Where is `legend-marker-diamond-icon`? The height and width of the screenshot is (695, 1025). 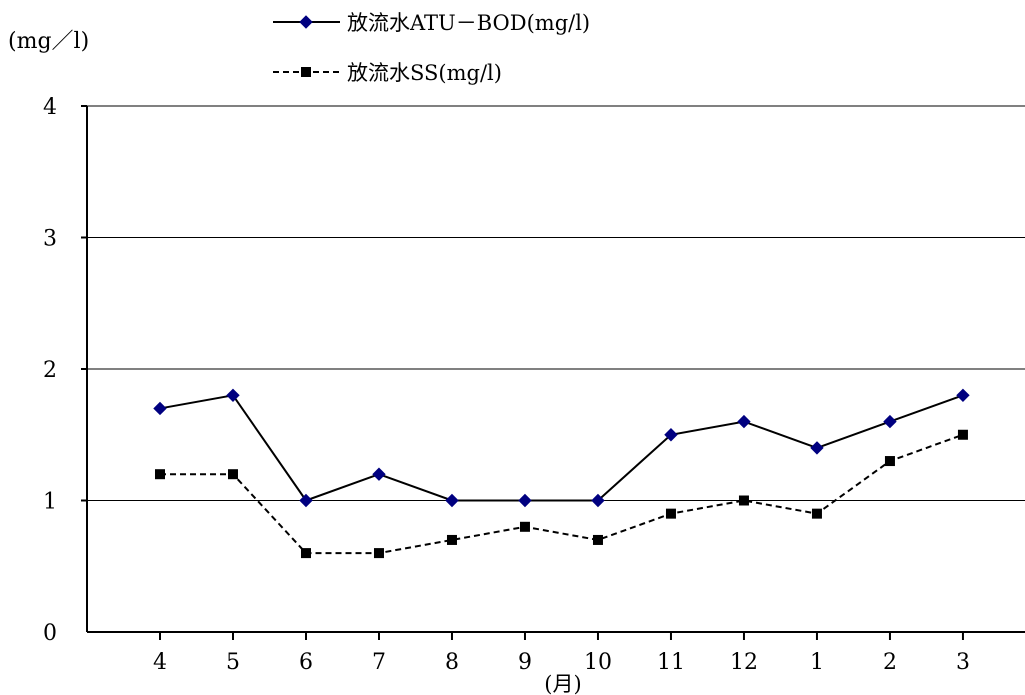 legend-marker-diamond-icon is located at coordinates (306, 22).